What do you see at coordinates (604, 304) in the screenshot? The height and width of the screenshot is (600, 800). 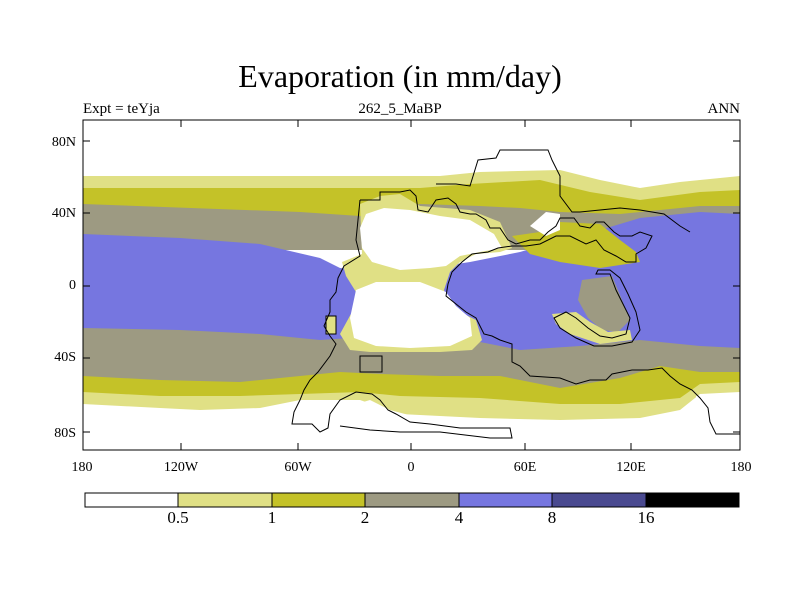 I see `land-east-interior` at bounding box center [604, 304].